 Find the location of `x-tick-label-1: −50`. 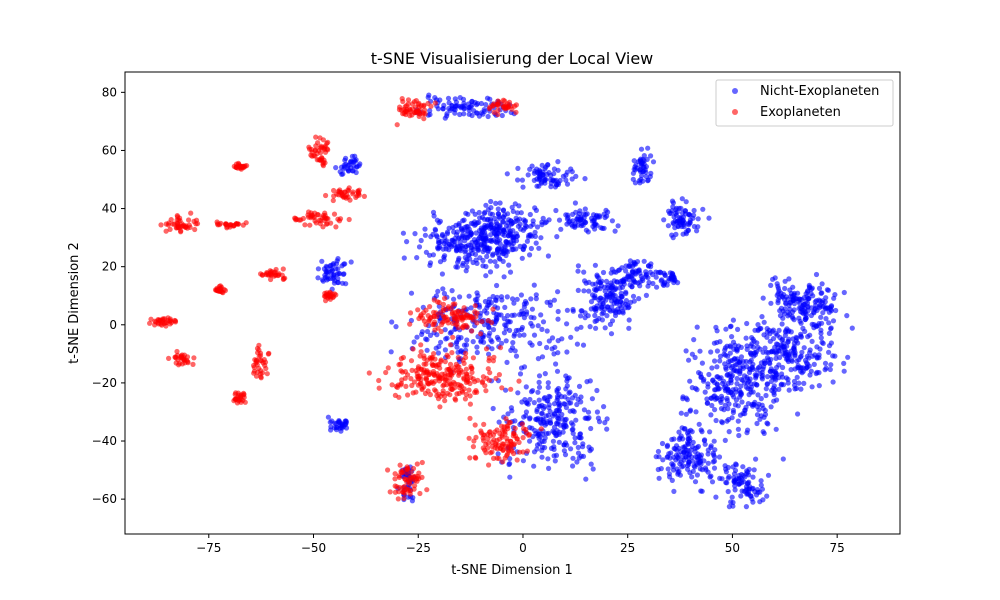

x-tick-label-1: −50 is located at coordinates (313, 548).